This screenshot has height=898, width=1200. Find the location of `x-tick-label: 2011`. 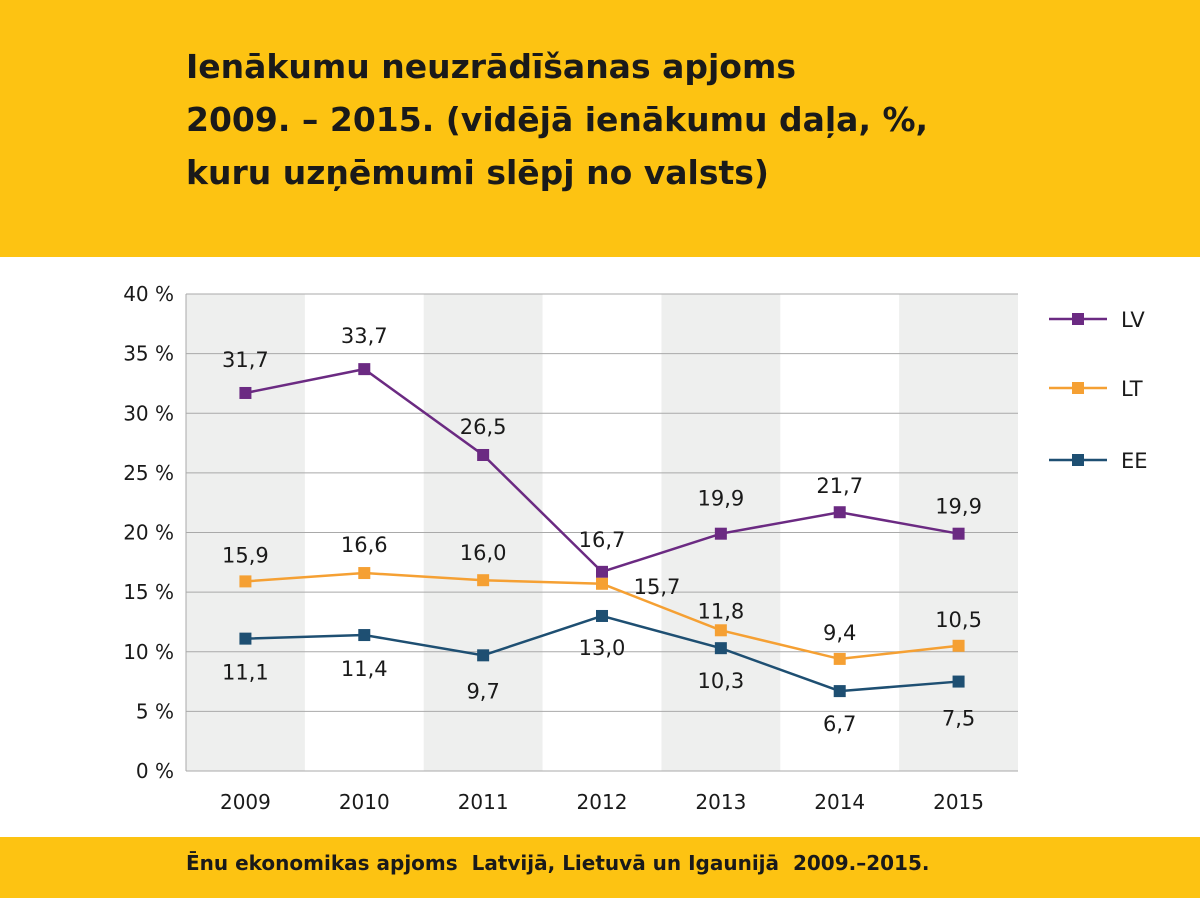

x-tick-label: 2011 is located at coordinates (483, 802).